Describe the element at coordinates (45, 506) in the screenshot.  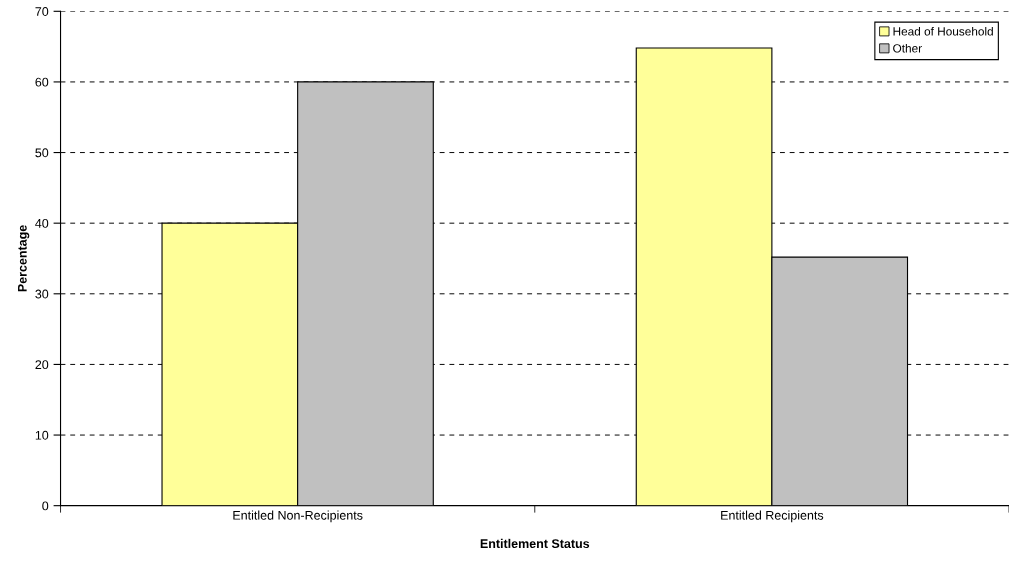
I see `y-tick-label: 0` at that location.